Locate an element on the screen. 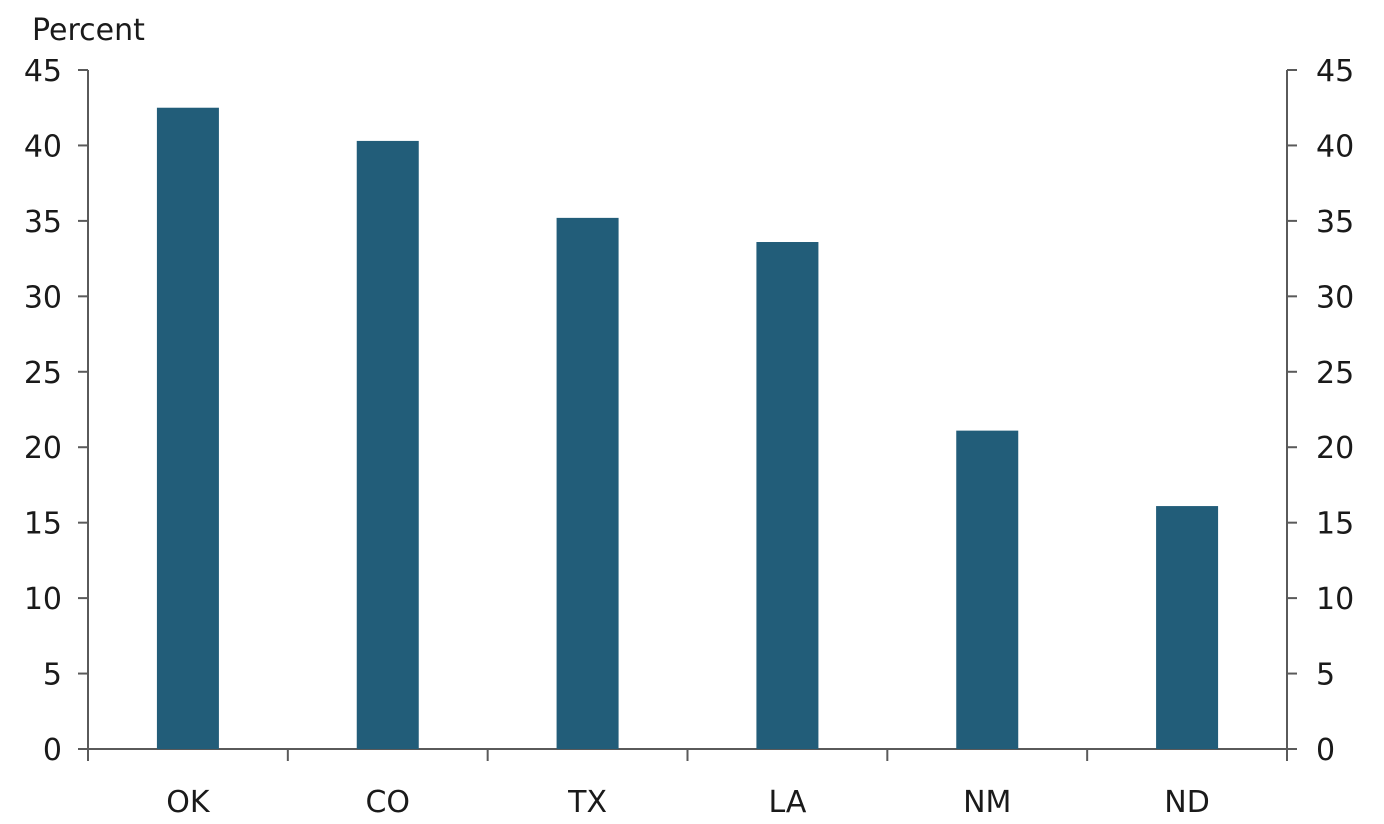 Image resolution: width=1384 pixels, height=824 pixels. y-tick-label-left: 45 is located at coordinates (43, 71).